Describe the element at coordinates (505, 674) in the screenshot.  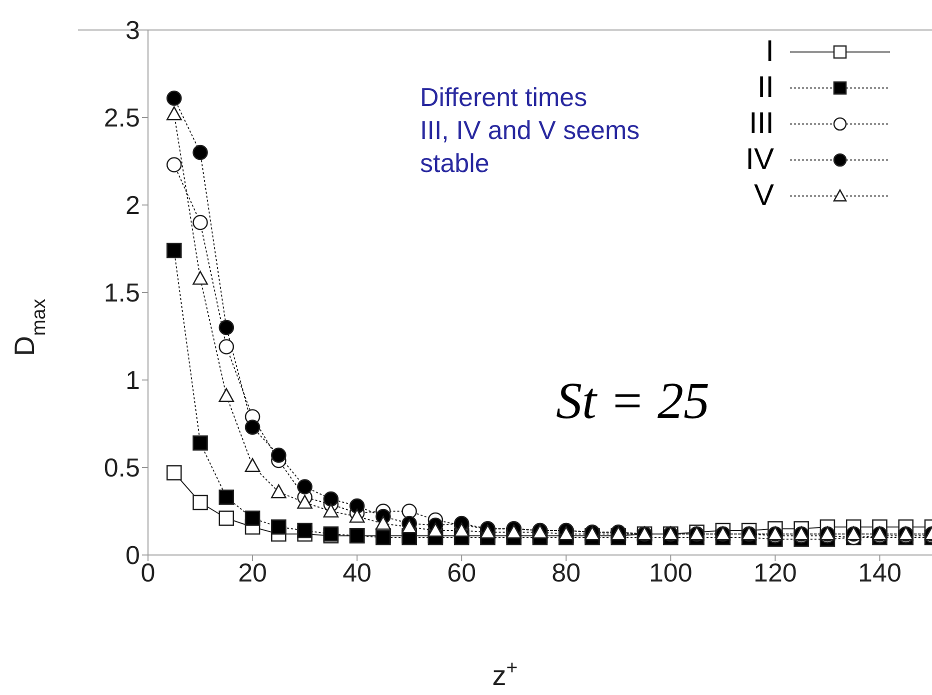
I see `x-axis-title: z$^{+}$` at that location.